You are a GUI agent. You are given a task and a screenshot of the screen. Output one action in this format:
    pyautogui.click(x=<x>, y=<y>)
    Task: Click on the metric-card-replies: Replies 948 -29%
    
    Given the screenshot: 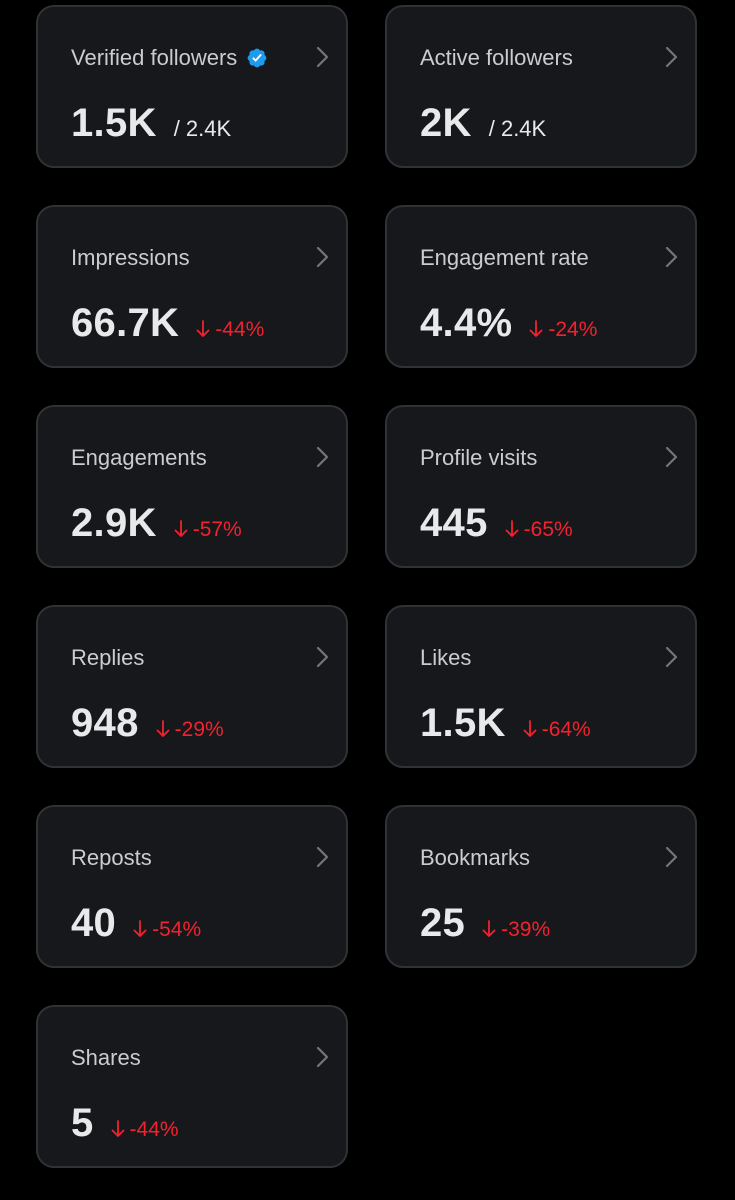 What is the action you would take?
    pyautogui.click(x=192, y=686)
    